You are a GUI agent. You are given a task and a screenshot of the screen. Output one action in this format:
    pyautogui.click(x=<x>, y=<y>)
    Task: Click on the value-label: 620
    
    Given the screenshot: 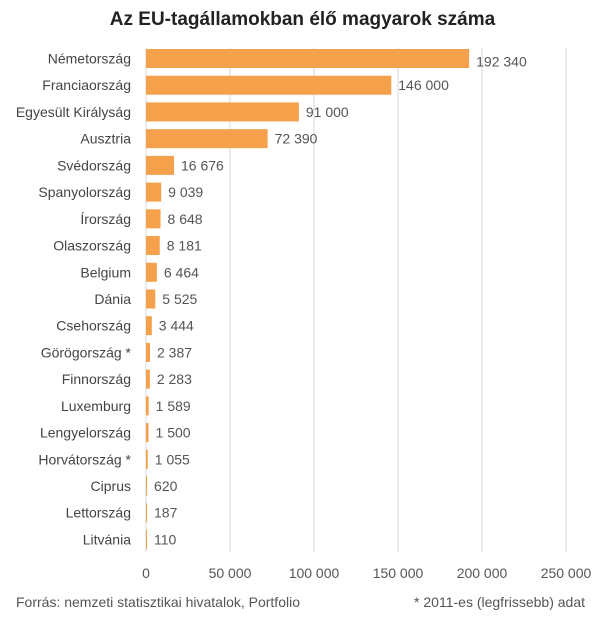 What is the action you would take?
    pyautogui.click(x=166, y=486)
    